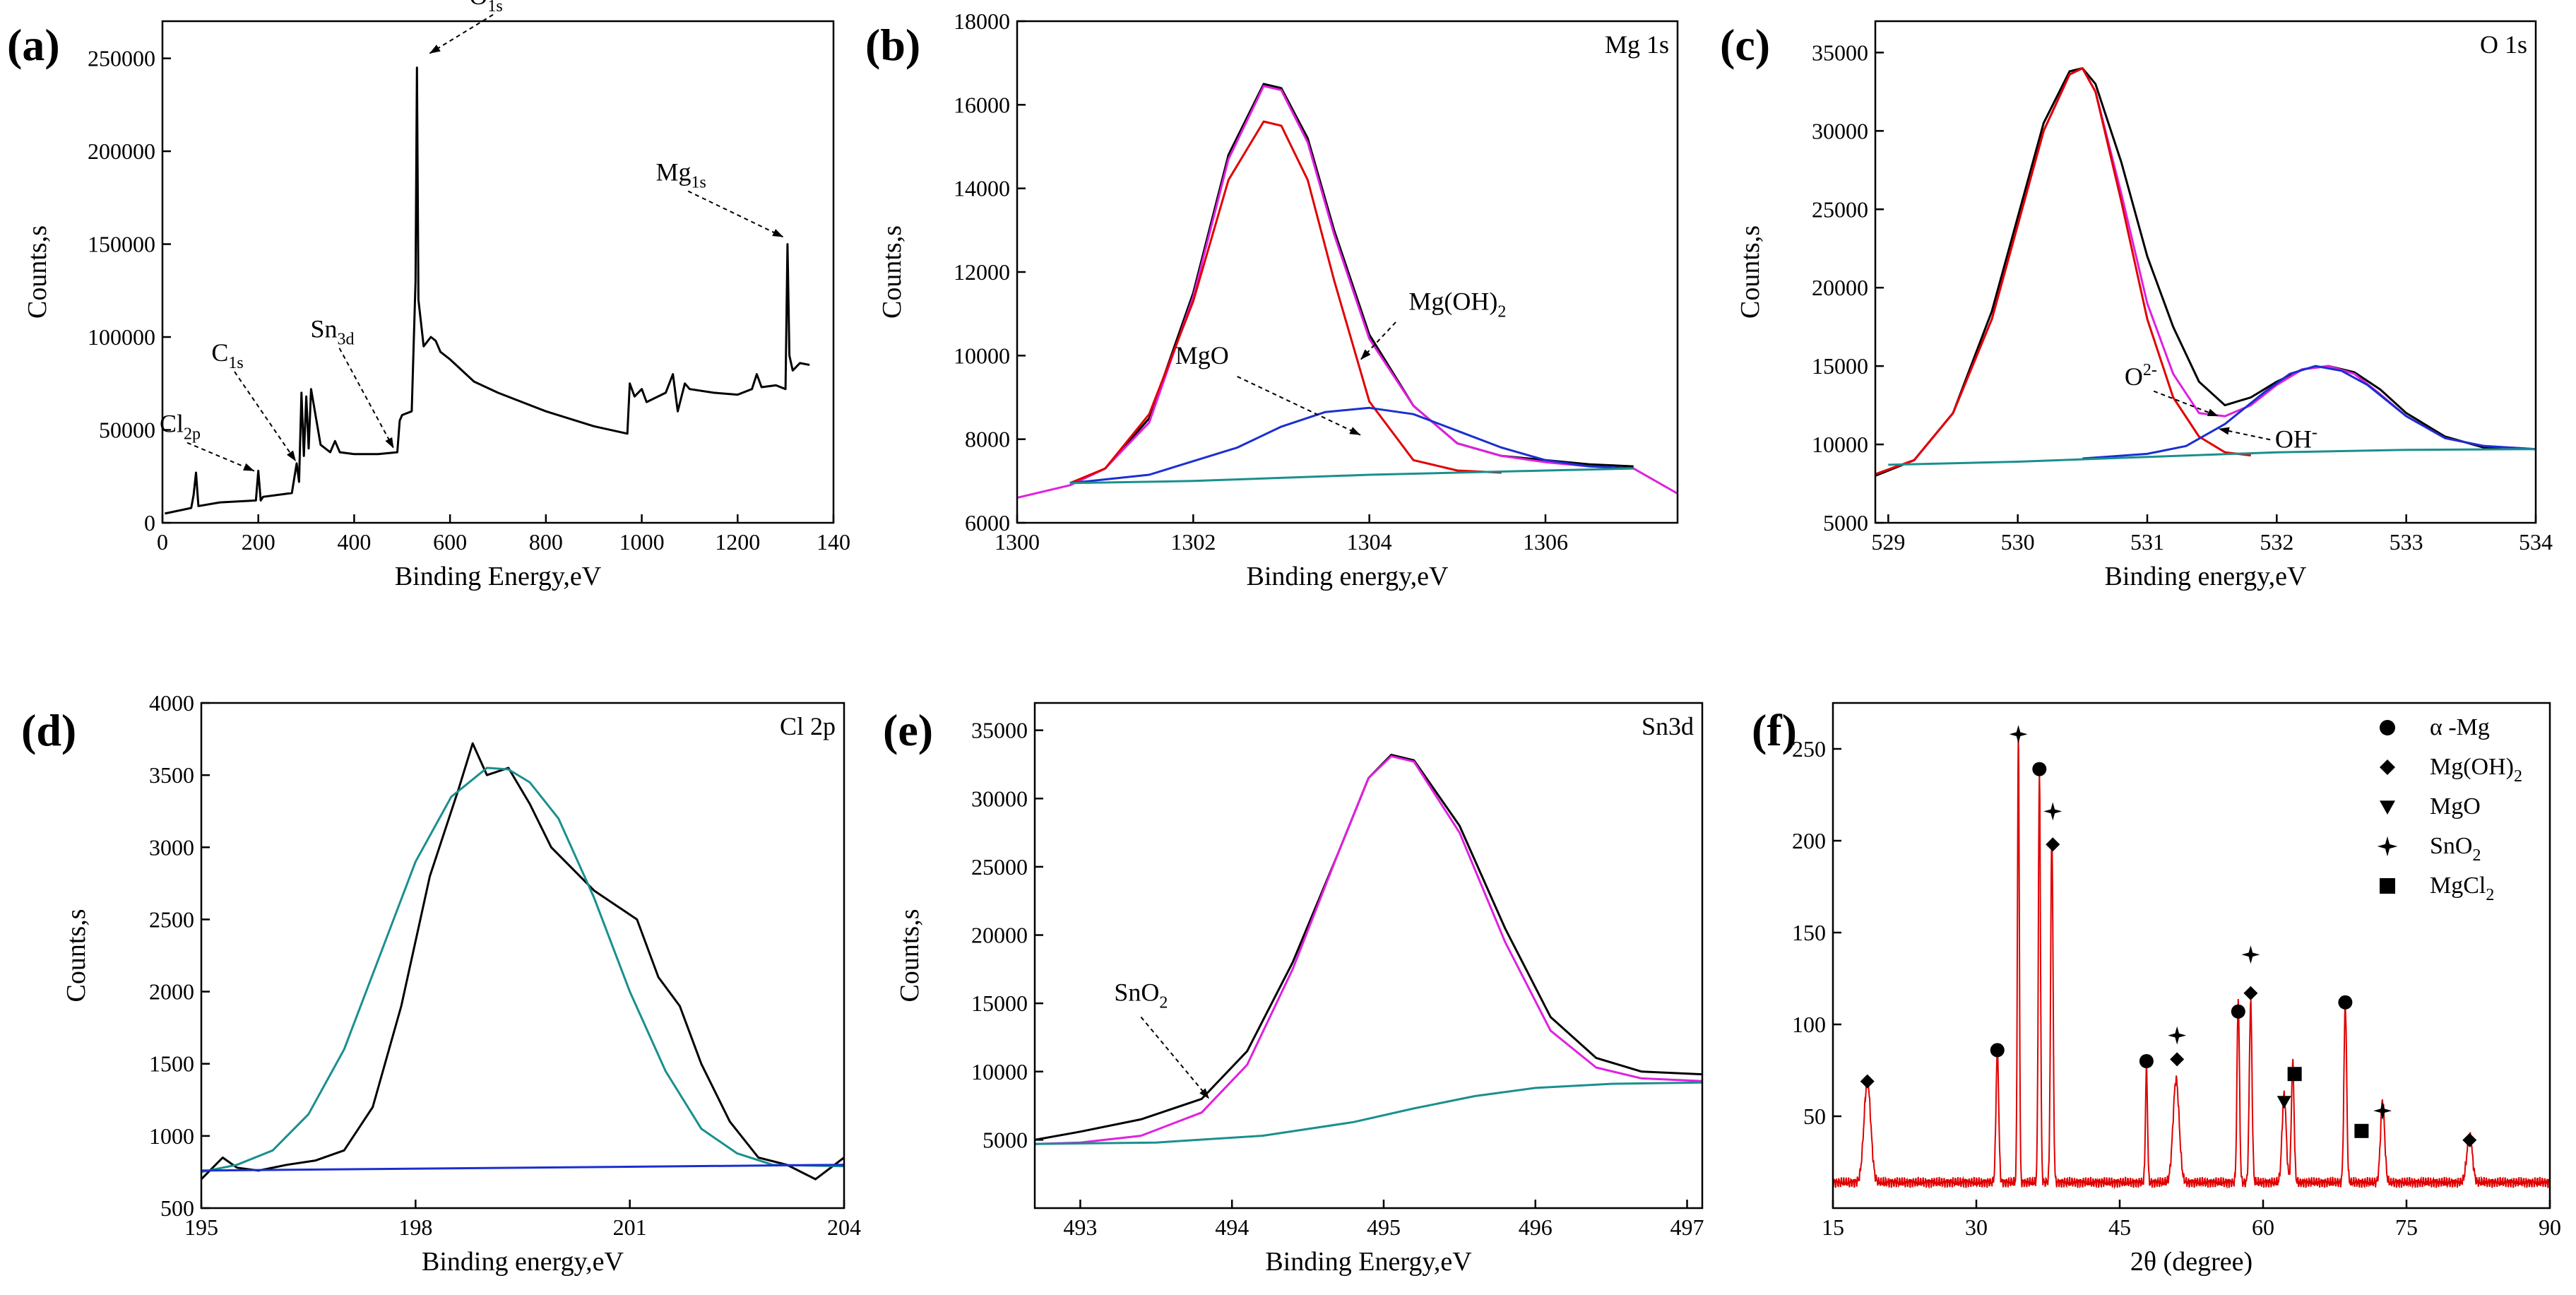 The width and height of the screenshot is (2576, 1295). Describe the element at coordinates (1384, 1227) in the screenshot. I see `x-tick-label: 495` at that location.